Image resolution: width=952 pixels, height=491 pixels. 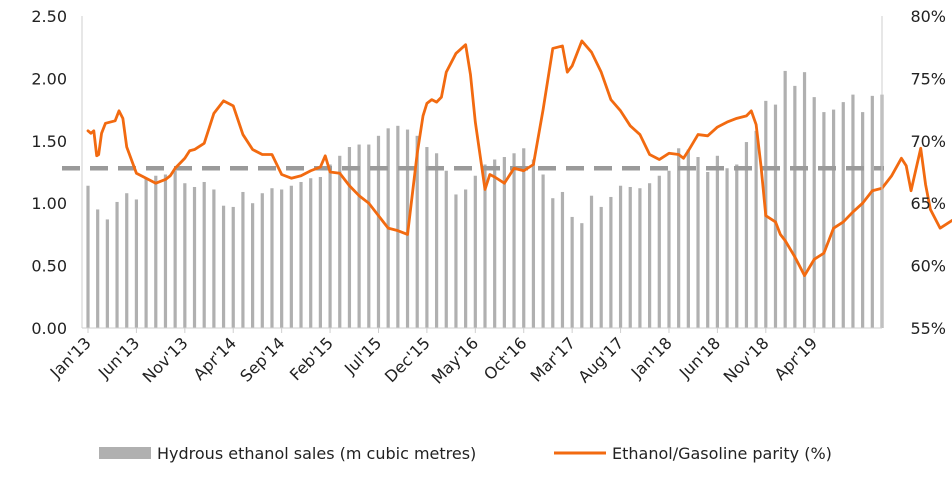 What do you see at coordinates (49, 203) in the screenshot?
I see `left-tick-label: 1.00` at bounding box center [49, 203].